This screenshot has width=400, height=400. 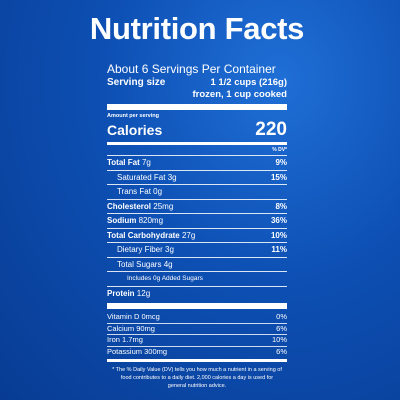 What do you see at coordinates (197, 130) in the screenshot?
I see `calories-row: Calories 220` at bounding box center [197, 130].